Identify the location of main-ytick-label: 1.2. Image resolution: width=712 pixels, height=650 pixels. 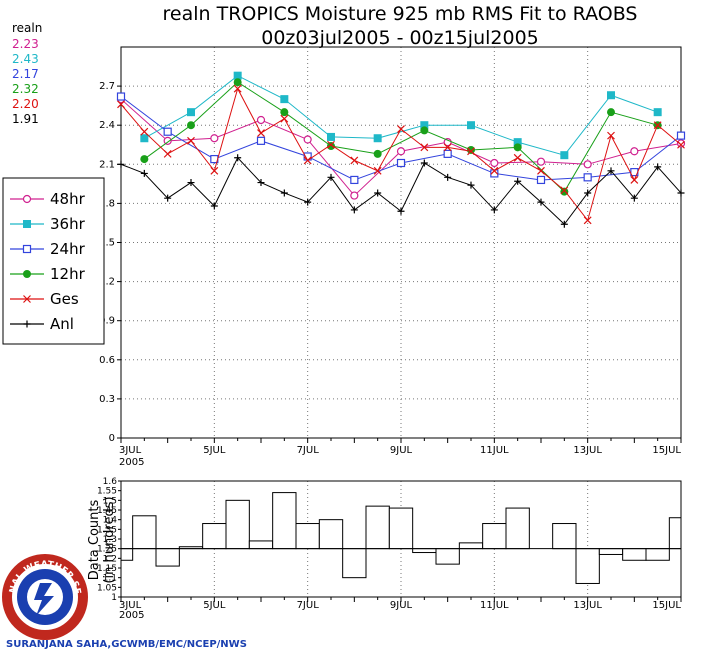
(107, 282).